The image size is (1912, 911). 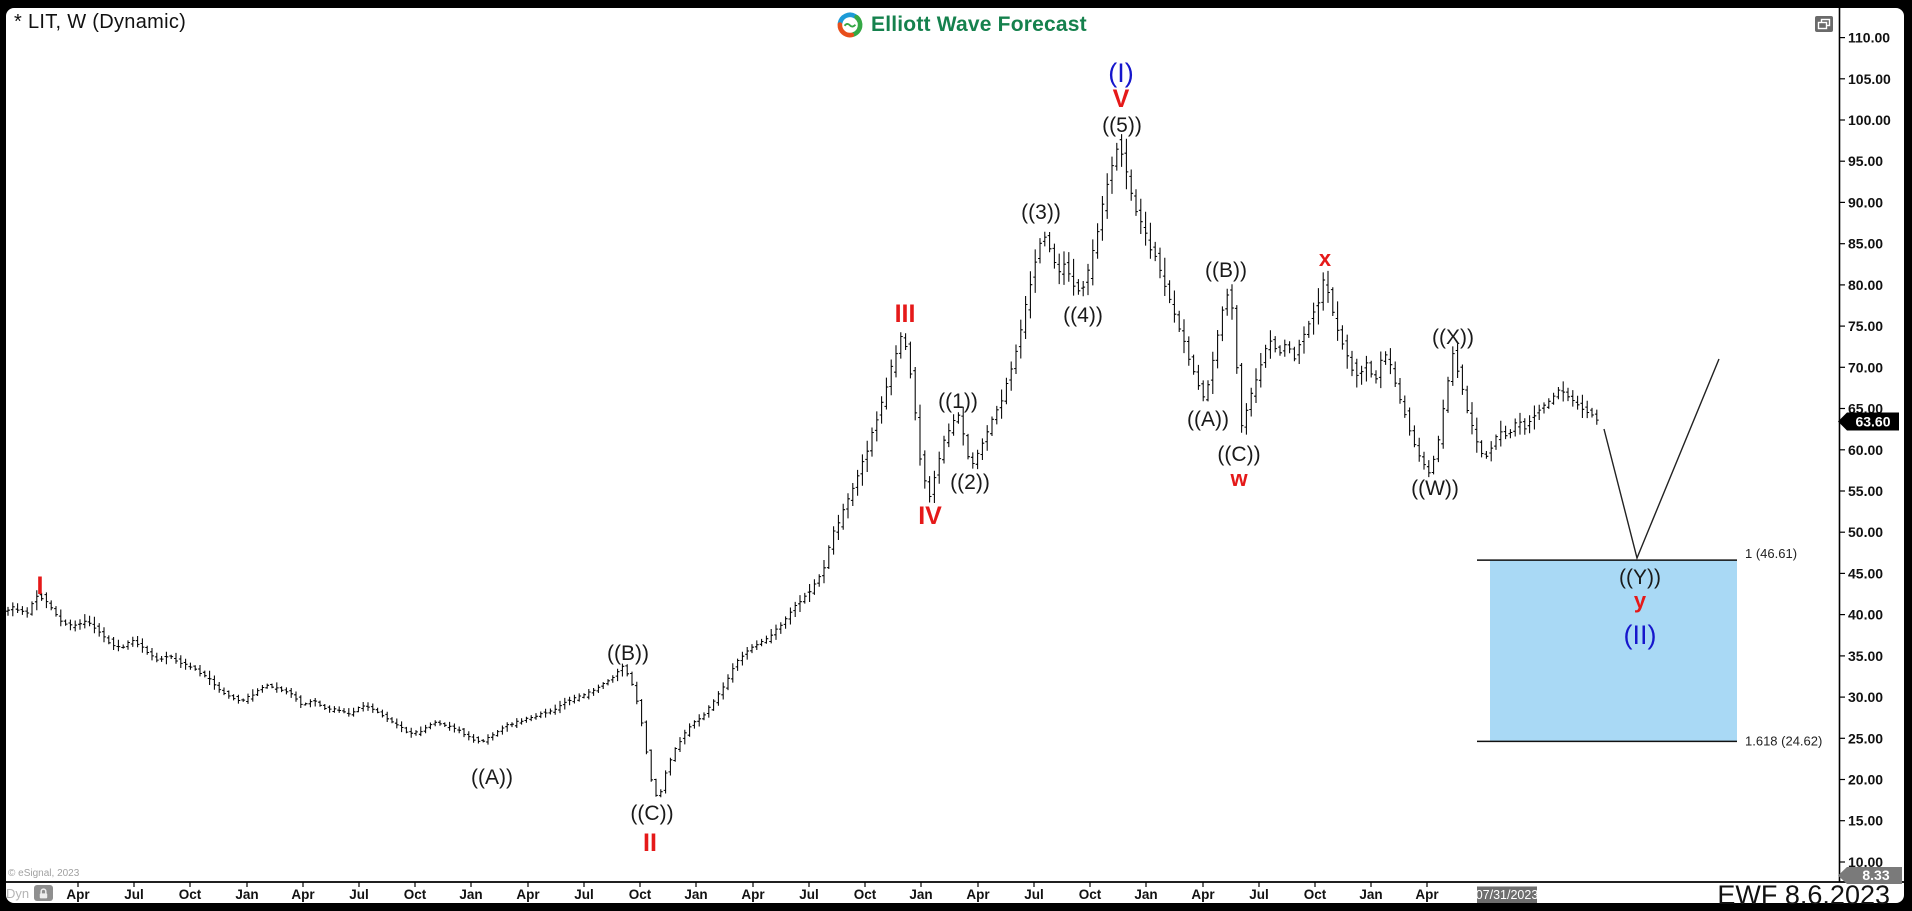 I want to click on y-axis-tick-label: 100.00, so click(x=1869, y=120).